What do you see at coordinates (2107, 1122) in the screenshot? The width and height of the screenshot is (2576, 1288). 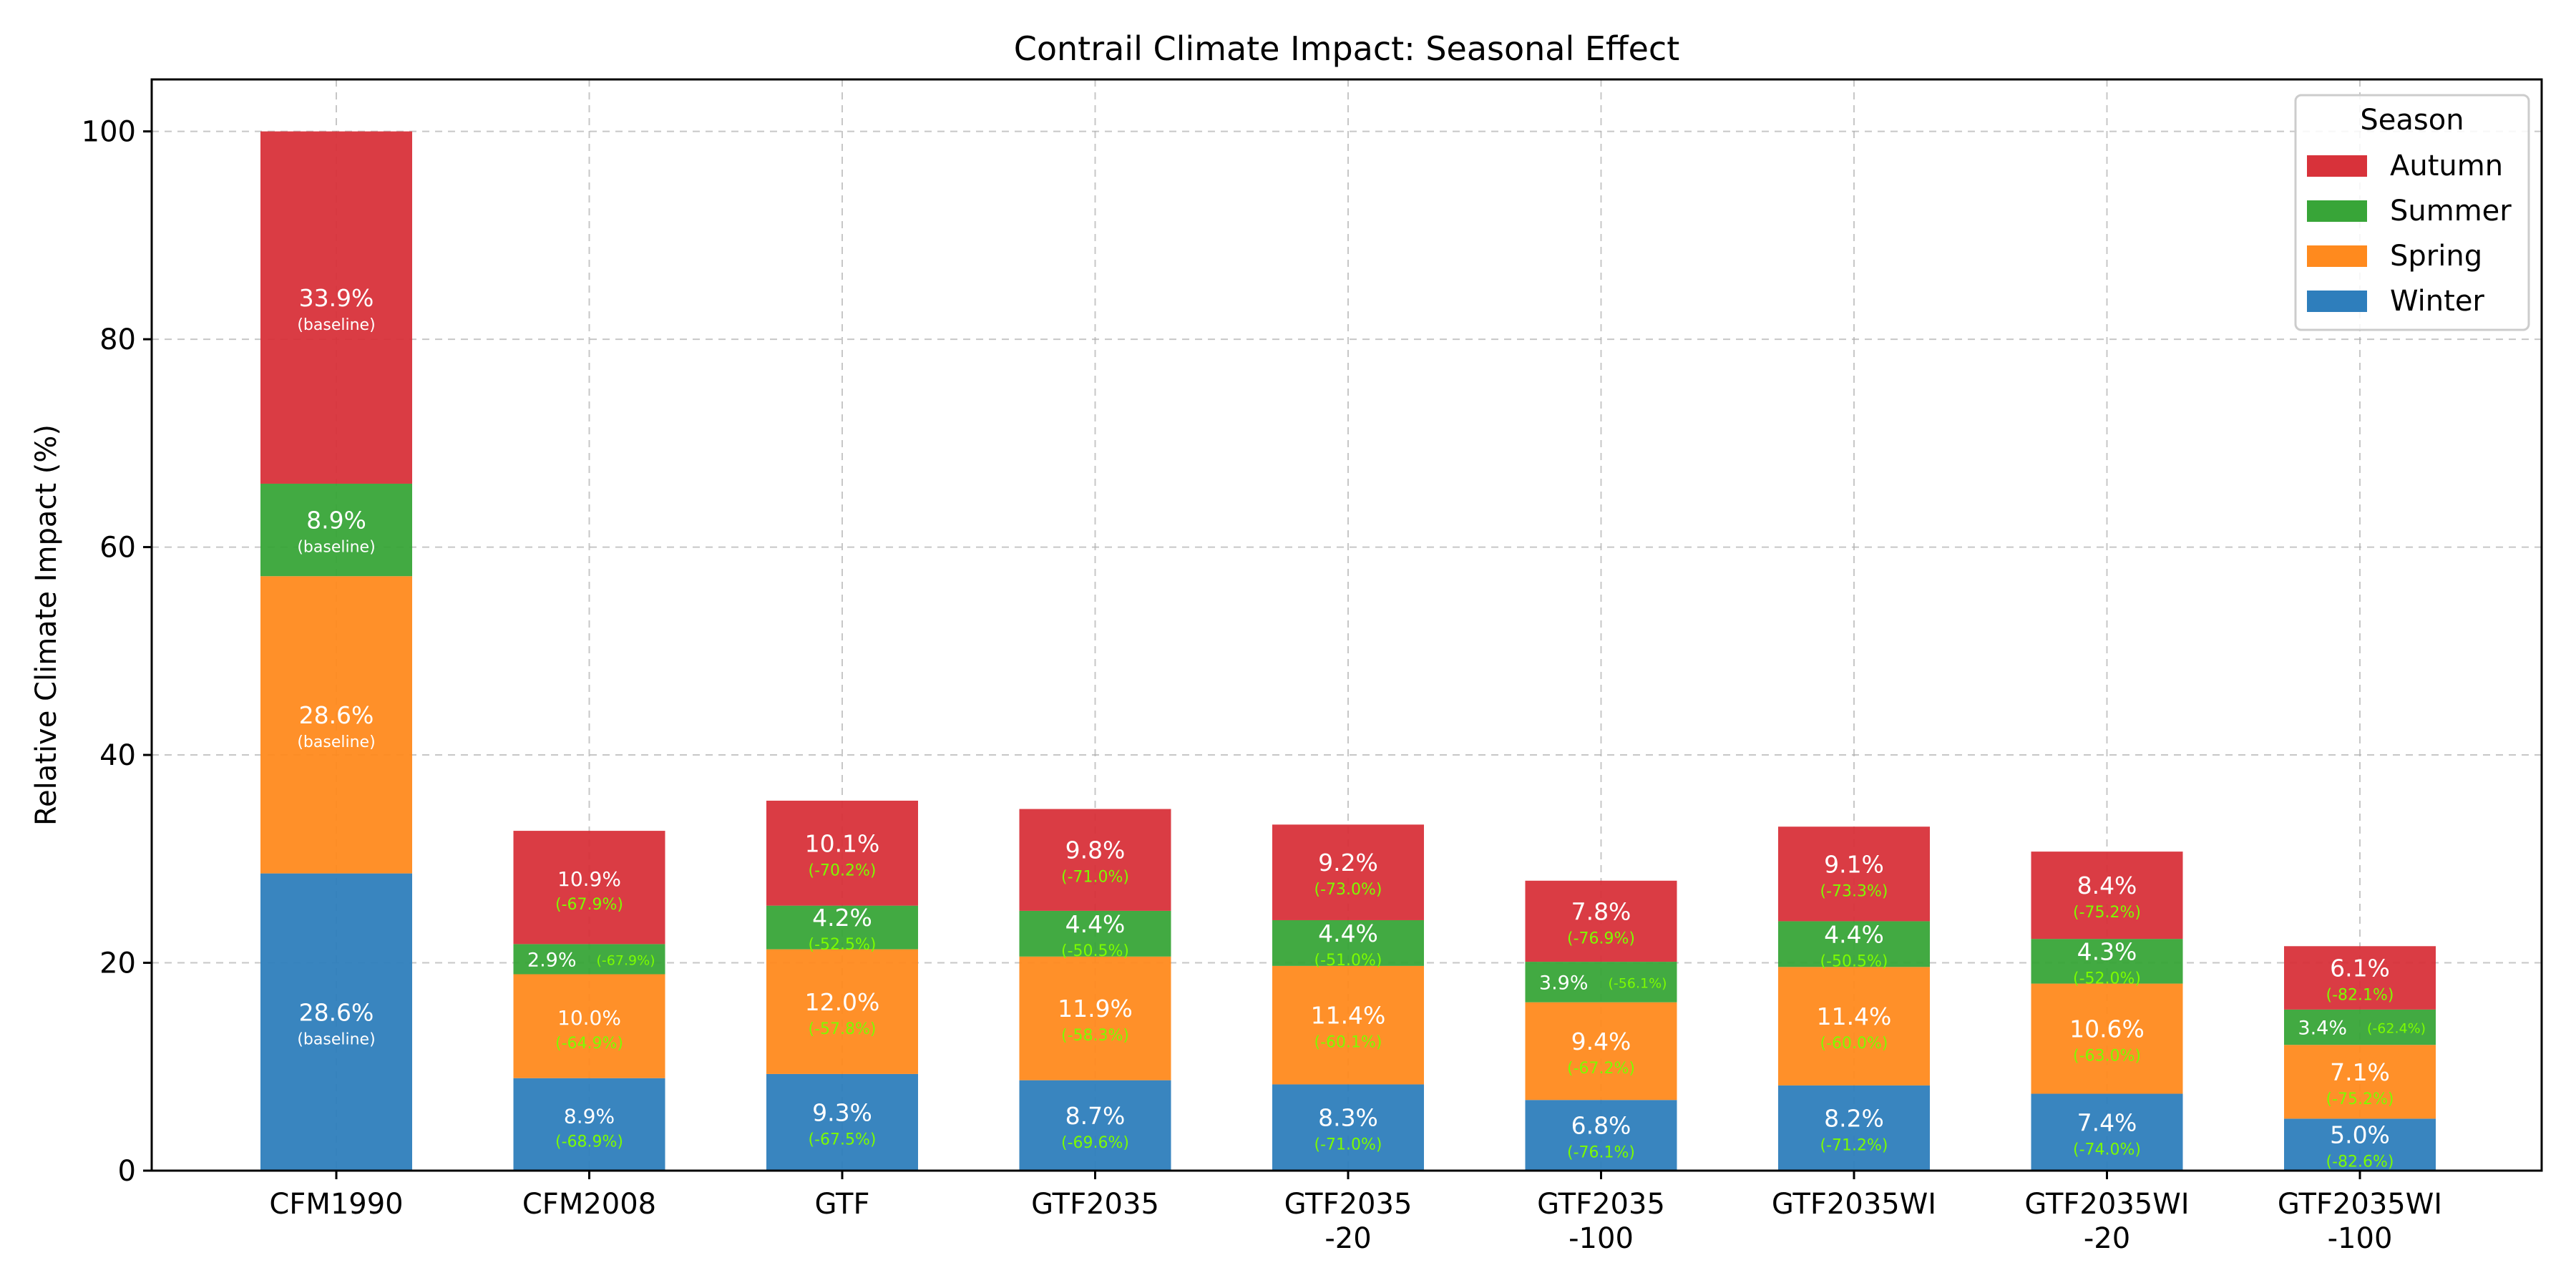 I see `segment-value-label: 7.4%` at bounding box center [2107, 1122].